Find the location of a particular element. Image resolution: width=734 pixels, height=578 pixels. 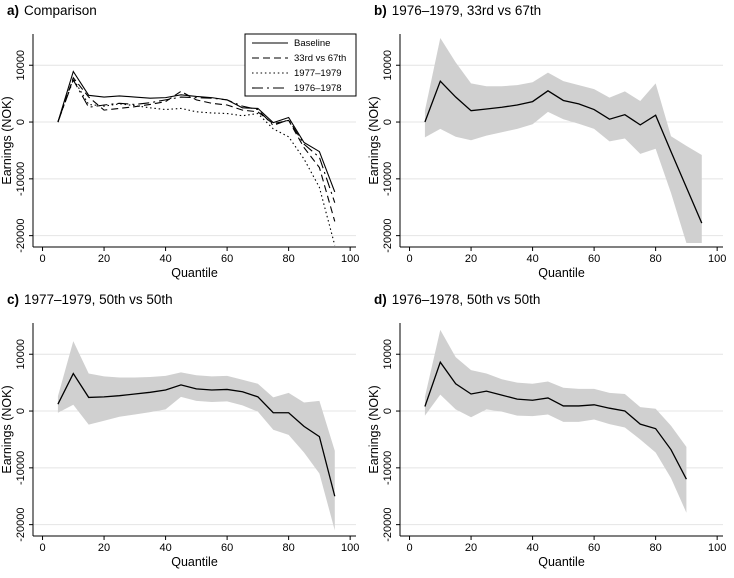

panel-title-text-a: Comparison is located at coordinates (60, 10).